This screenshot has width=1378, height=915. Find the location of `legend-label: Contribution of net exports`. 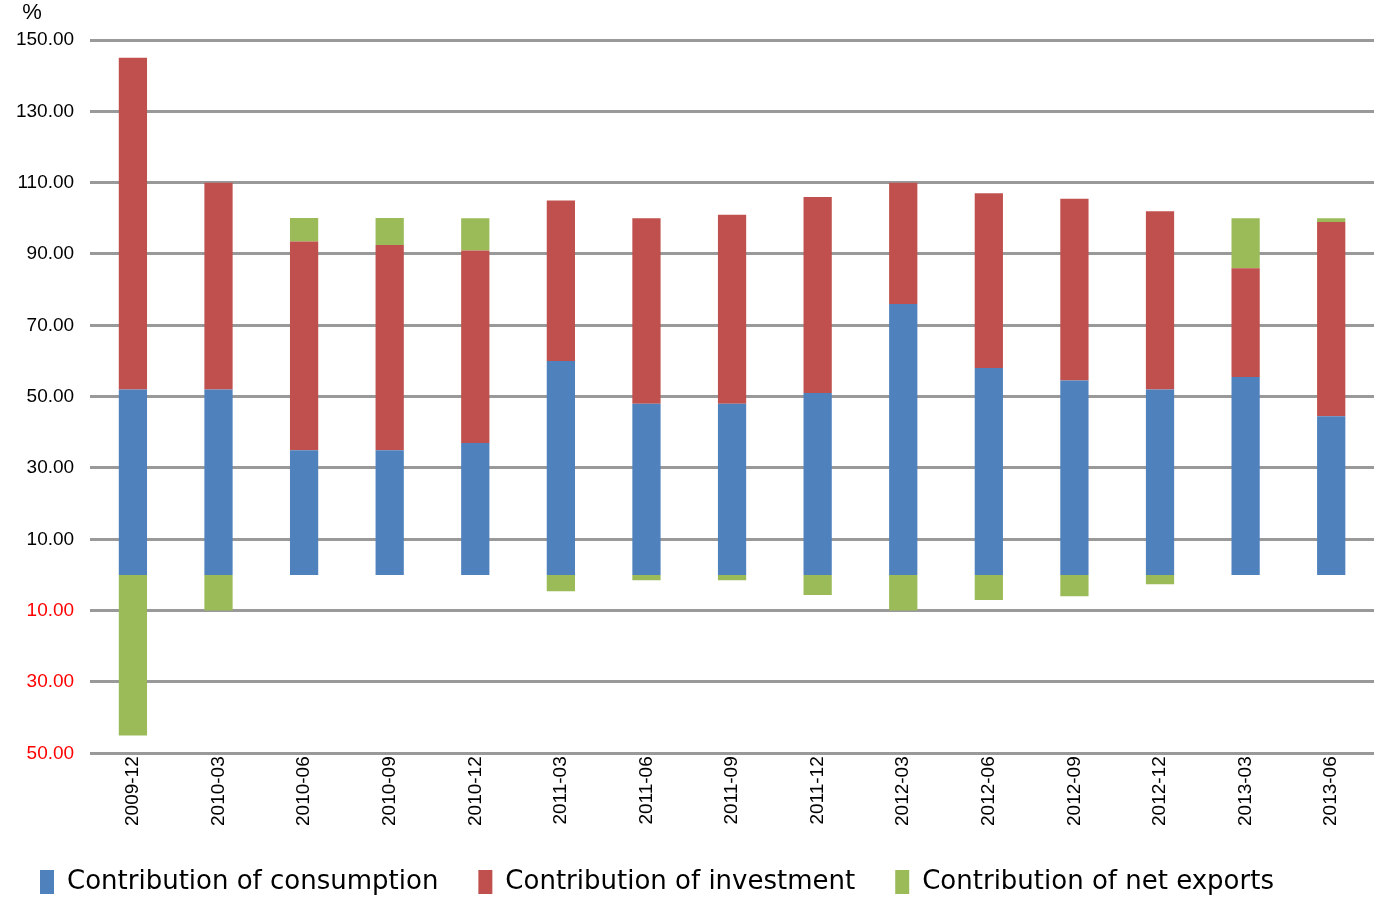

legend-label: Contribution of net exports is located at coordinates (1098, 879).